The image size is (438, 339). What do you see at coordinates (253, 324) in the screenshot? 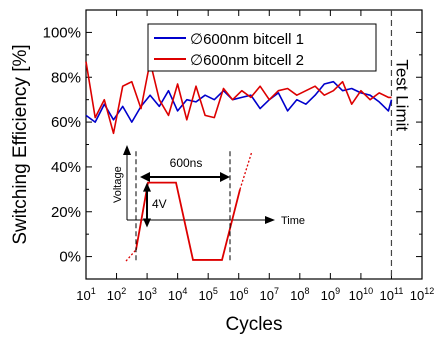
I see `x-axis-label: Cycles` at bounding box center [253, 324].